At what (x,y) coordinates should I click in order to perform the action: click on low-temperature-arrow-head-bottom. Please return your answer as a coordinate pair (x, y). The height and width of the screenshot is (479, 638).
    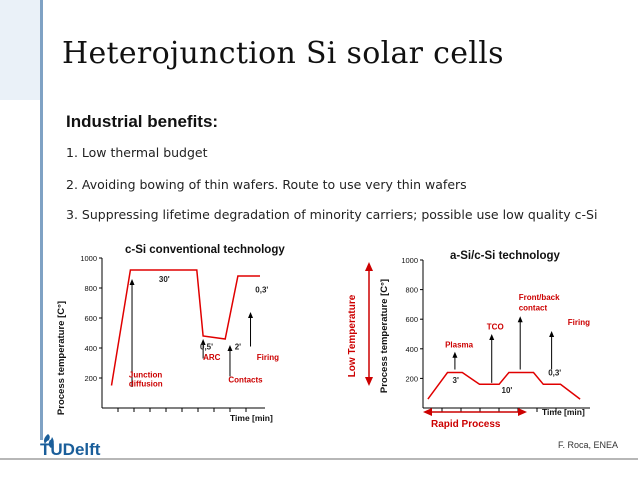
    Looking at the image, I should click on (369, 381).